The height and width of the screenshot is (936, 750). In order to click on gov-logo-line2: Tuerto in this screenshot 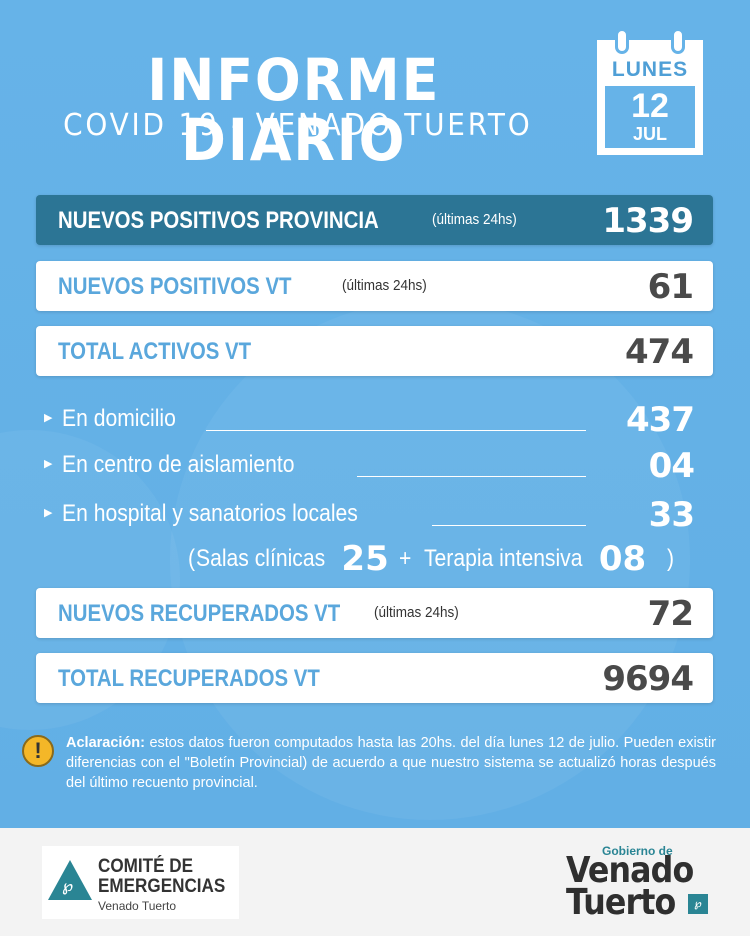, I will do `click(621, 902)`.